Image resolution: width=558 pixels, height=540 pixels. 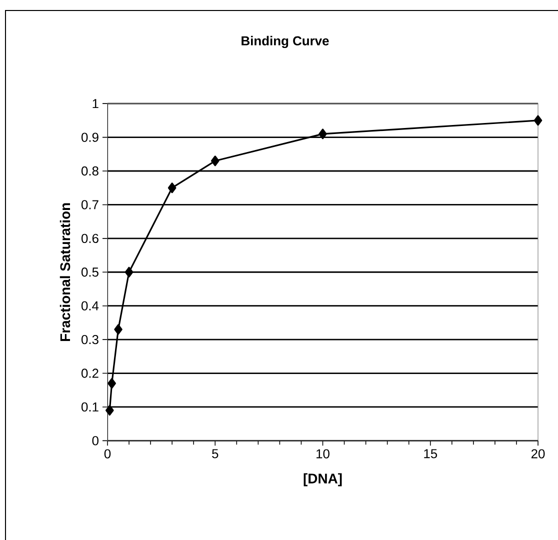 What do you see at coordinates (89, 205) in the screenshot?
I see `y-tick-label: 0.7` at bounding box center [89, 205].